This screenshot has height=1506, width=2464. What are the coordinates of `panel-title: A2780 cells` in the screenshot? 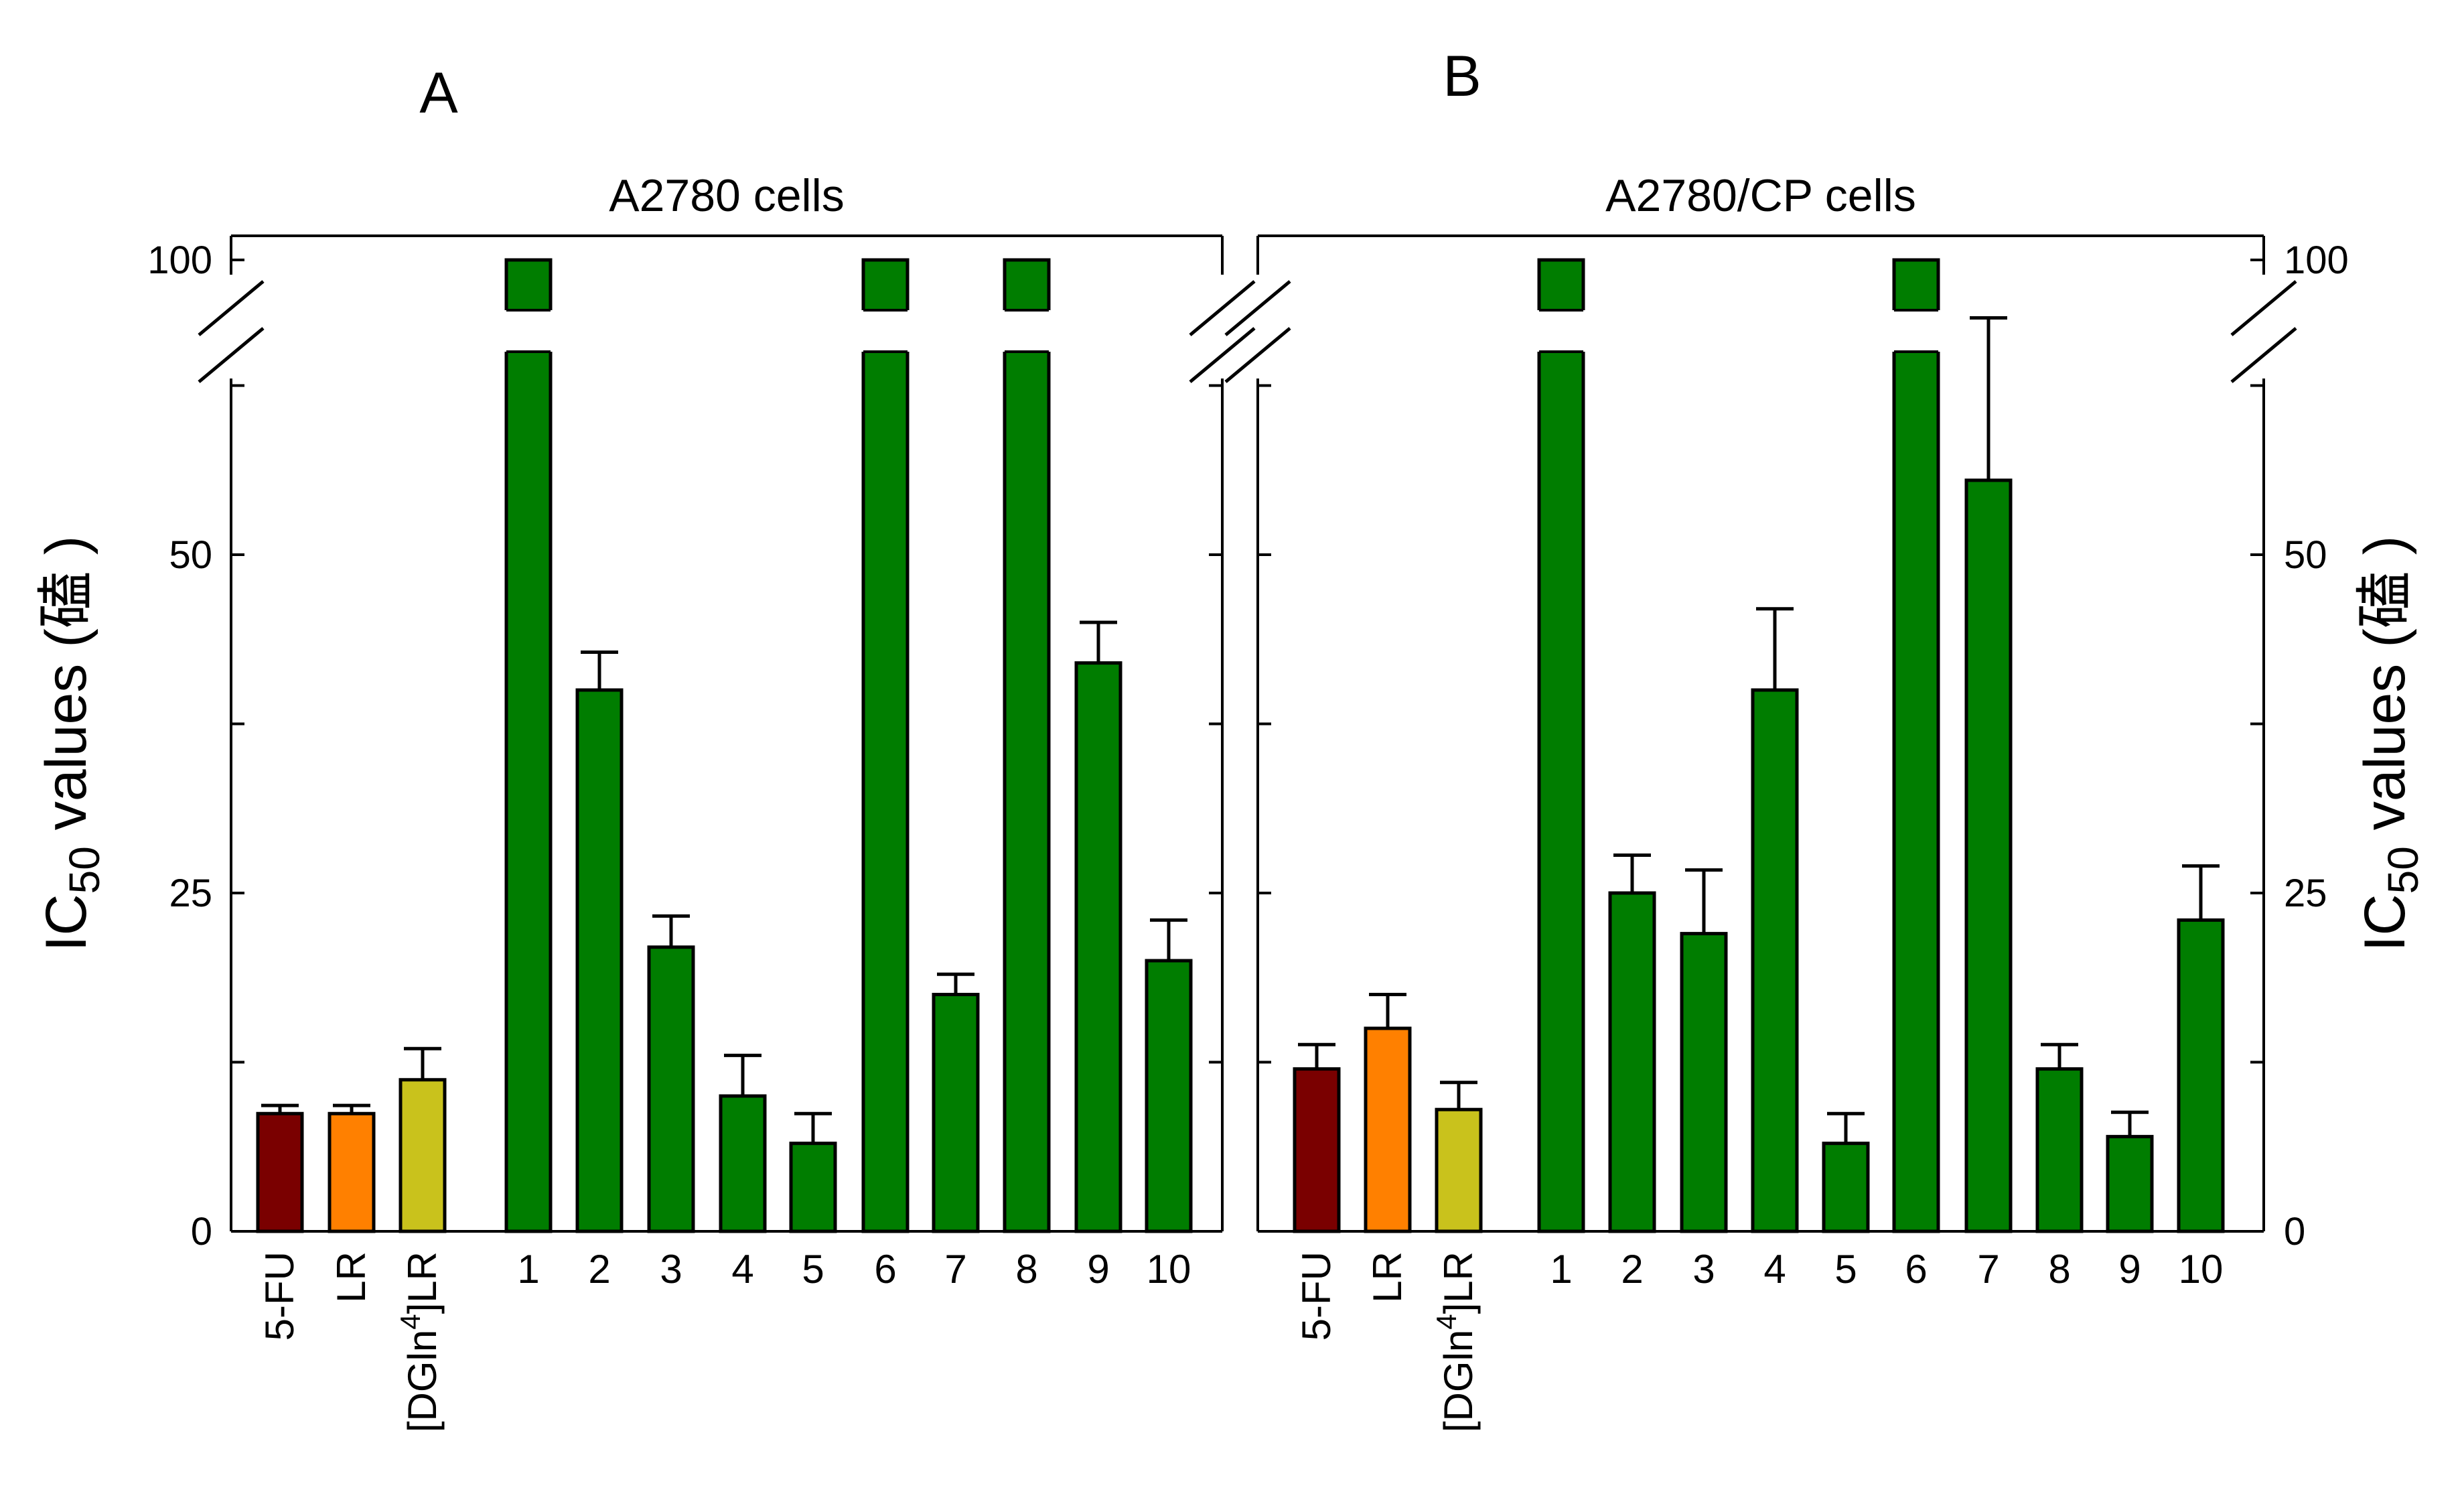 It's located at (727, 195).